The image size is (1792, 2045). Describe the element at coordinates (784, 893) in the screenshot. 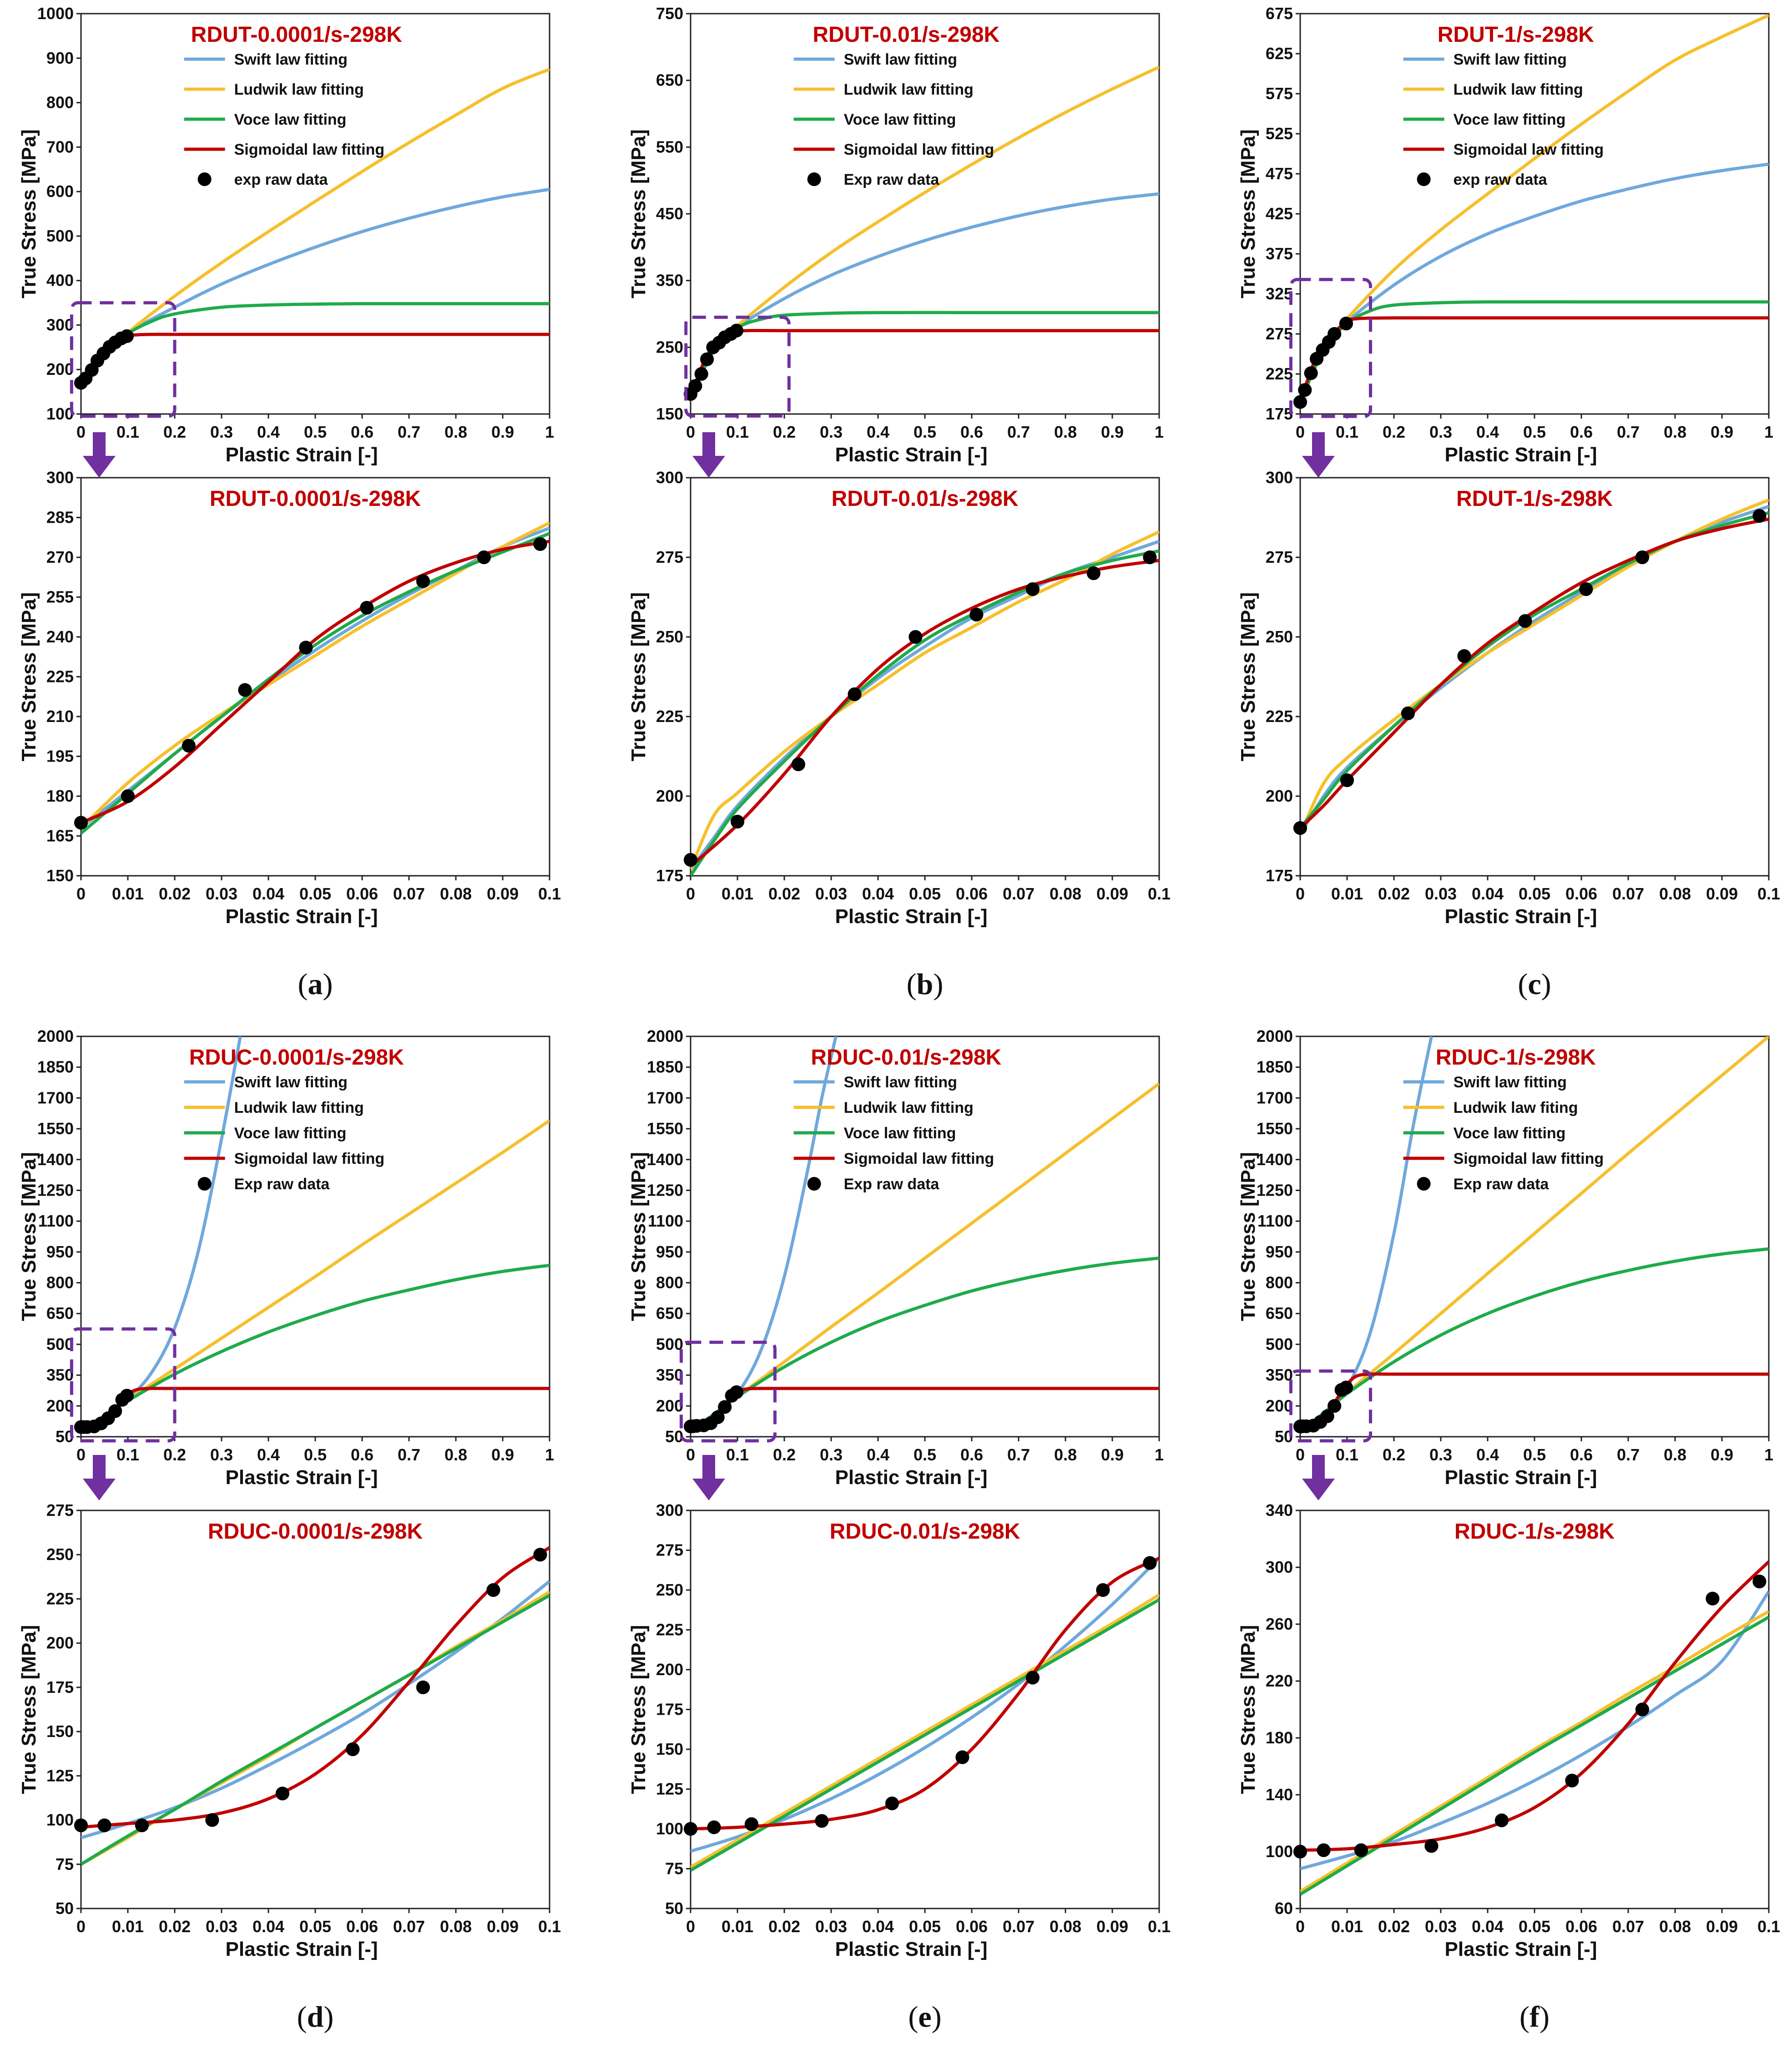

I see `x-tick-label: 0.02` at that location.